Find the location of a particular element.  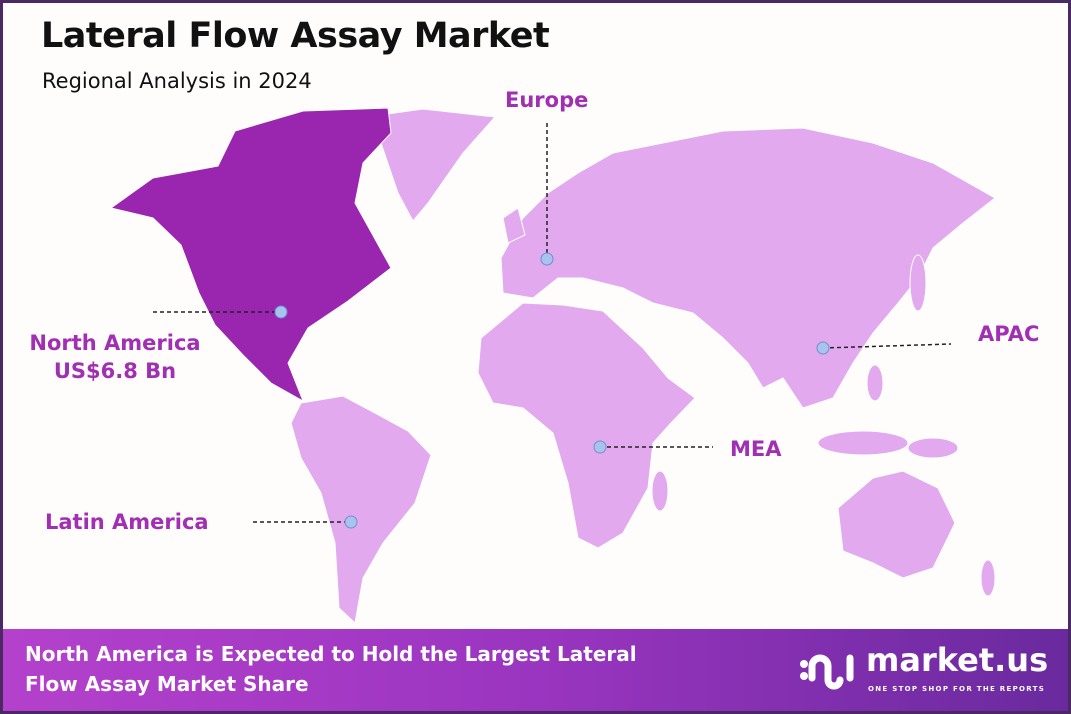

south-america is located at coordinates (361, 509).